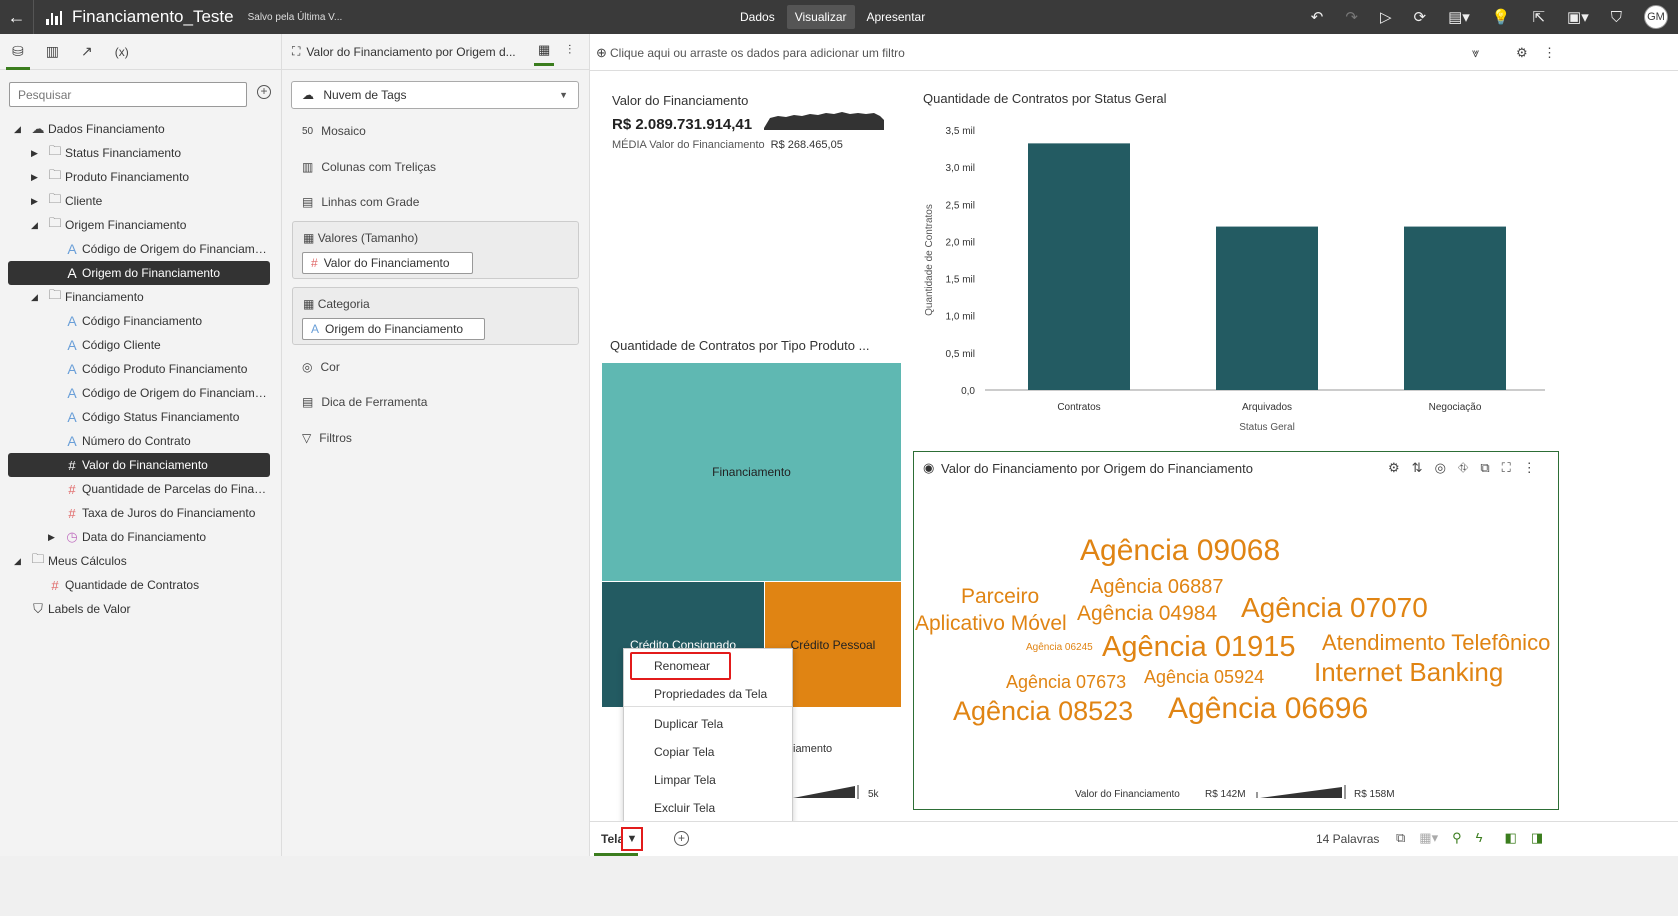 The width and height of the screenshot is (1678, 916). What do you see at coordinates (751, 472) in the screenshot?
I see `treemap-cell-financiamento: Financiamento` at bounding box center [751, 472].